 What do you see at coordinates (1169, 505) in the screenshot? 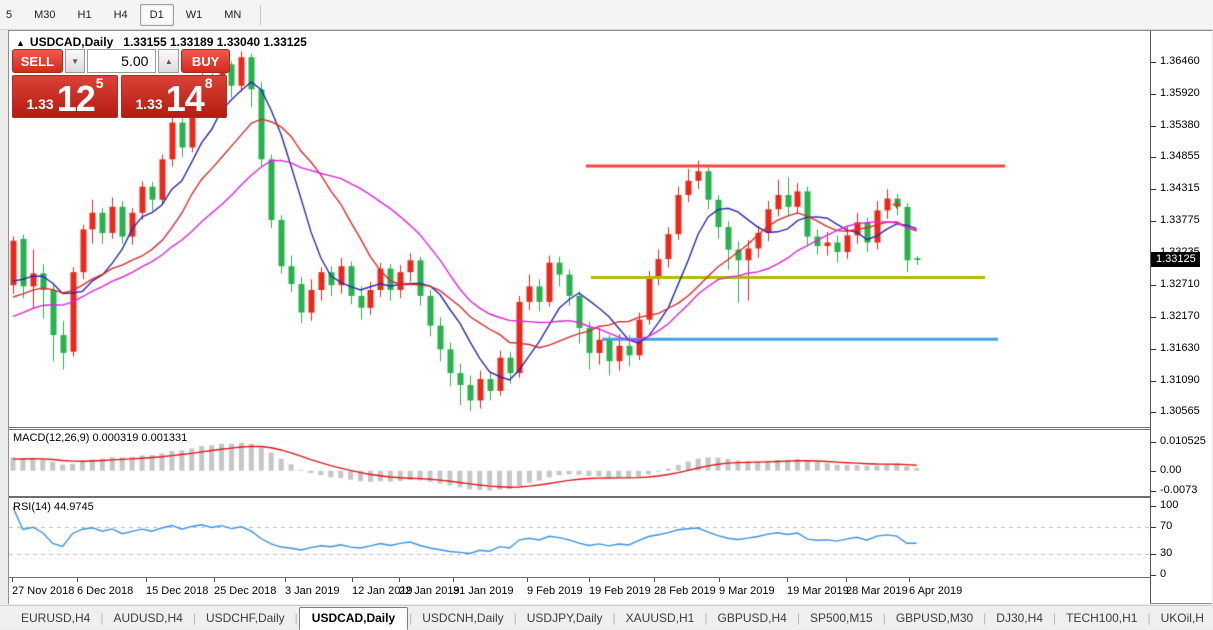
I see `rsi-axis-label: 100` at bounding box center [1169, 505].